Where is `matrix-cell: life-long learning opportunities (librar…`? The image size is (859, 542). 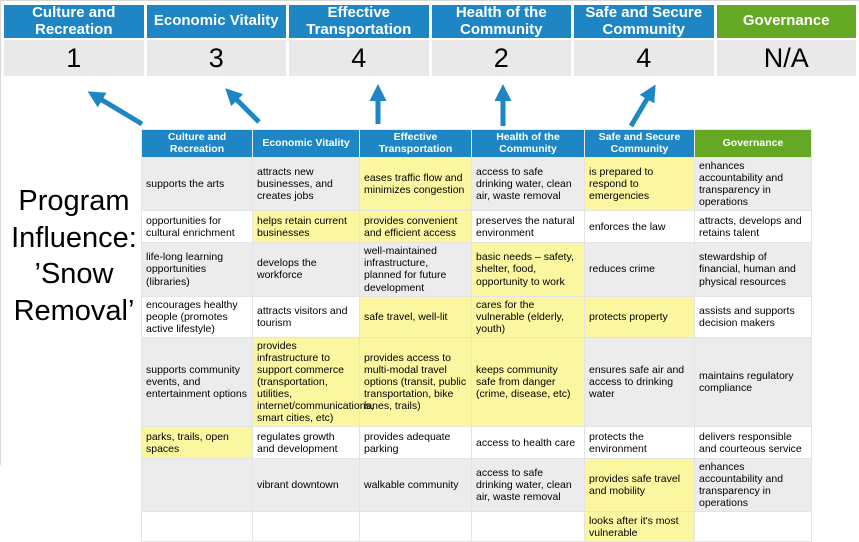
matrix-cell: life-long learning opportunities (librar… is located at coordinates (197, 269).